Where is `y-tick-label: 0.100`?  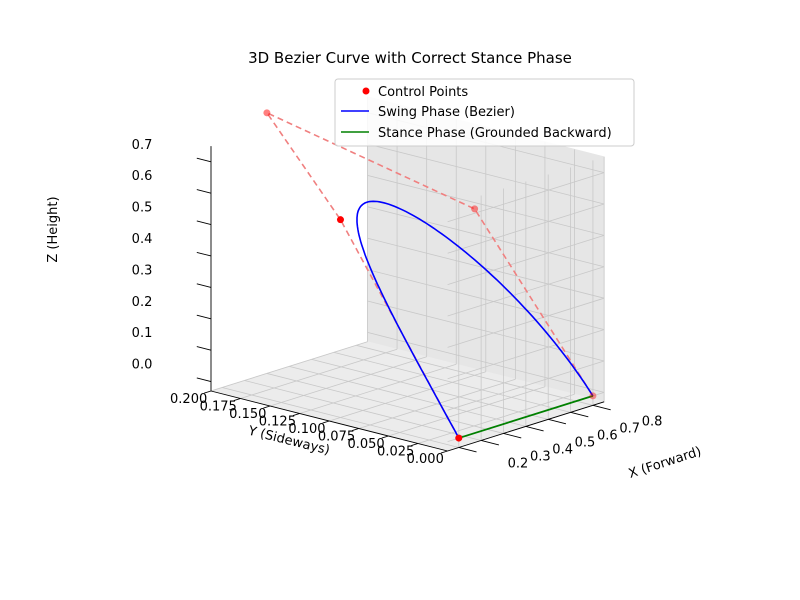
y-tick-label: 0.100 is located at coordinates (306, 429).